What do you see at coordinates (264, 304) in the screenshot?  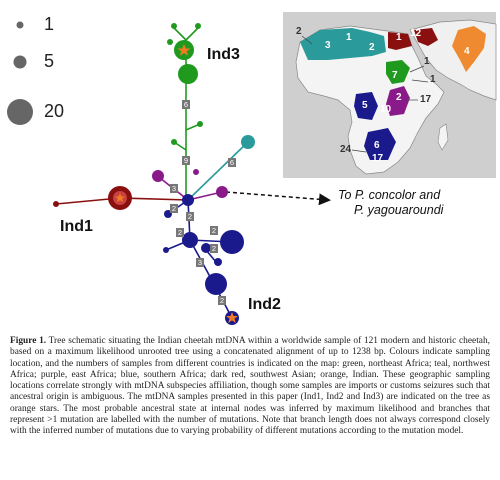 I see `ind2-label: Ind2` at bounding box center [264, 304].